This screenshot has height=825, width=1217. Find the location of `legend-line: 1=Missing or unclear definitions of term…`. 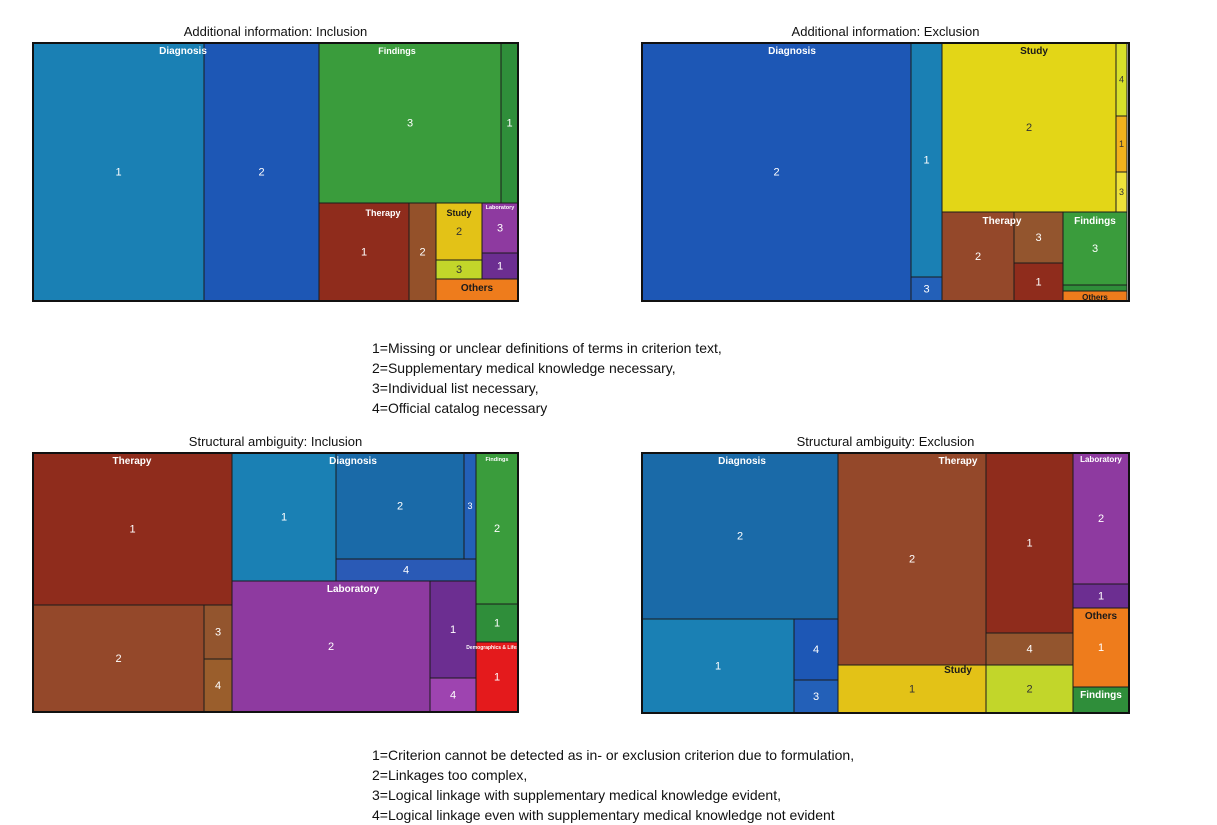

legend-line: 1=Missing or unclear definitions of term… is located at coordinates (547, 348).